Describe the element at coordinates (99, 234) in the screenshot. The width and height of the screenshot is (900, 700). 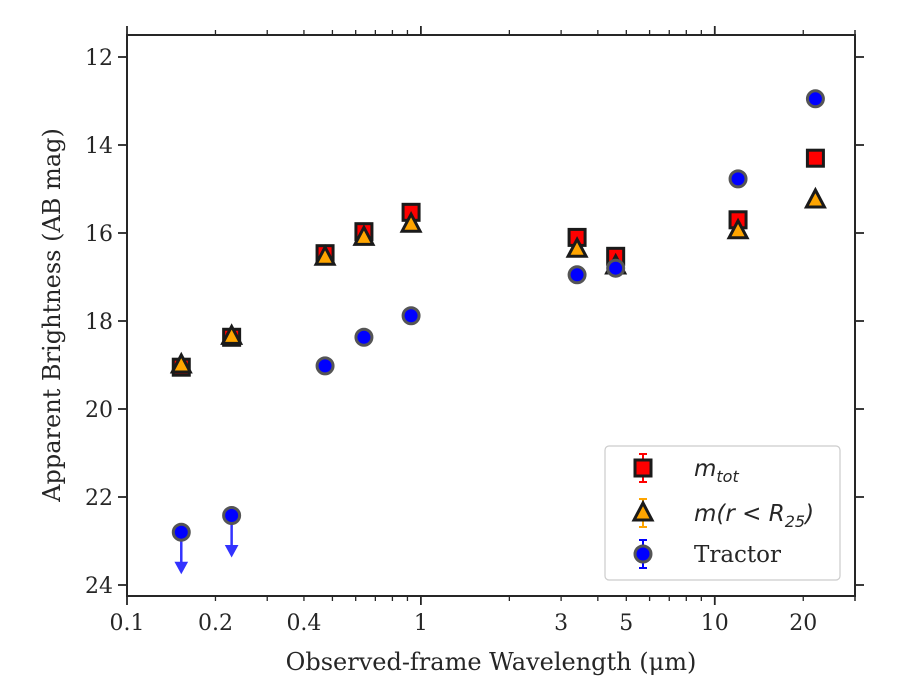
I see `y-tick-label: 16` at that location.